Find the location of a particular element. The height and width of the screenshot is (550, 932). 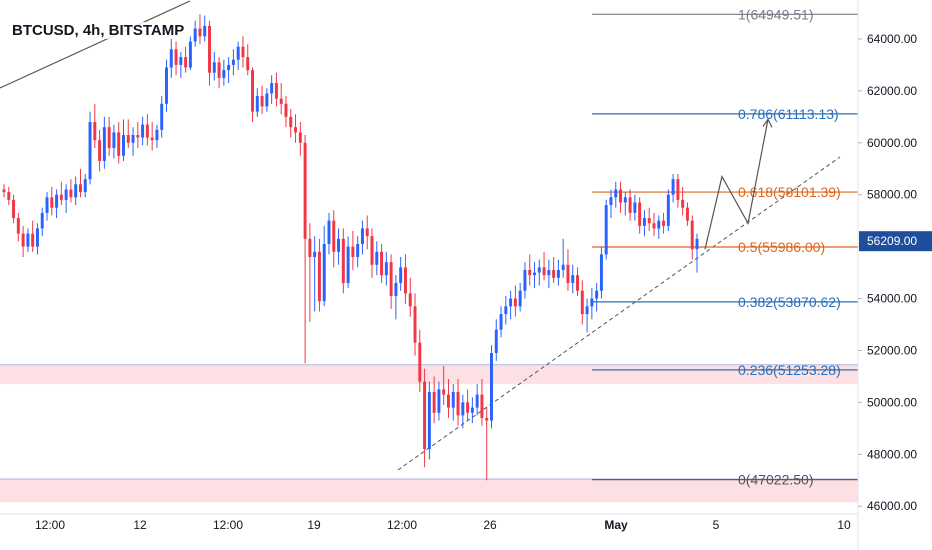

y-tick-label: 58000.00 is located at coordinates (892, 195).